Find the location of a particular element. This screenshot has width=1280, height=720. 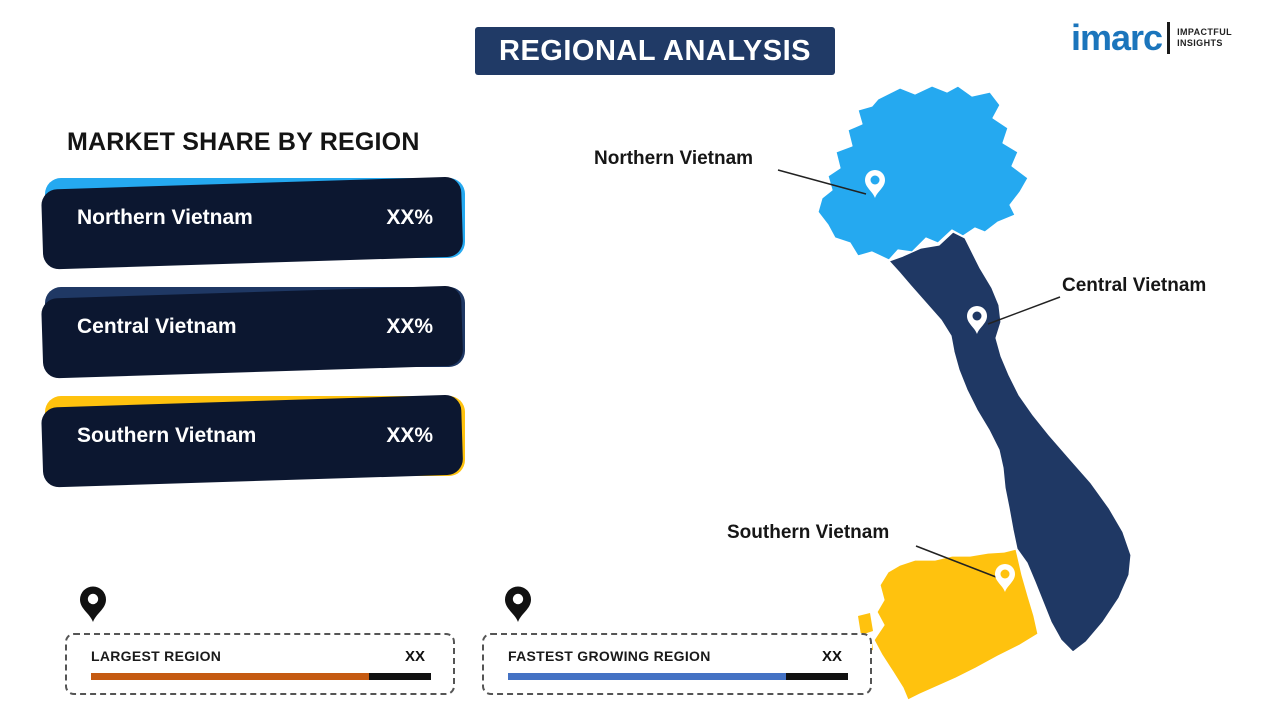

fastest-growing-region-pin-icon is located at coordinates (518, 604).